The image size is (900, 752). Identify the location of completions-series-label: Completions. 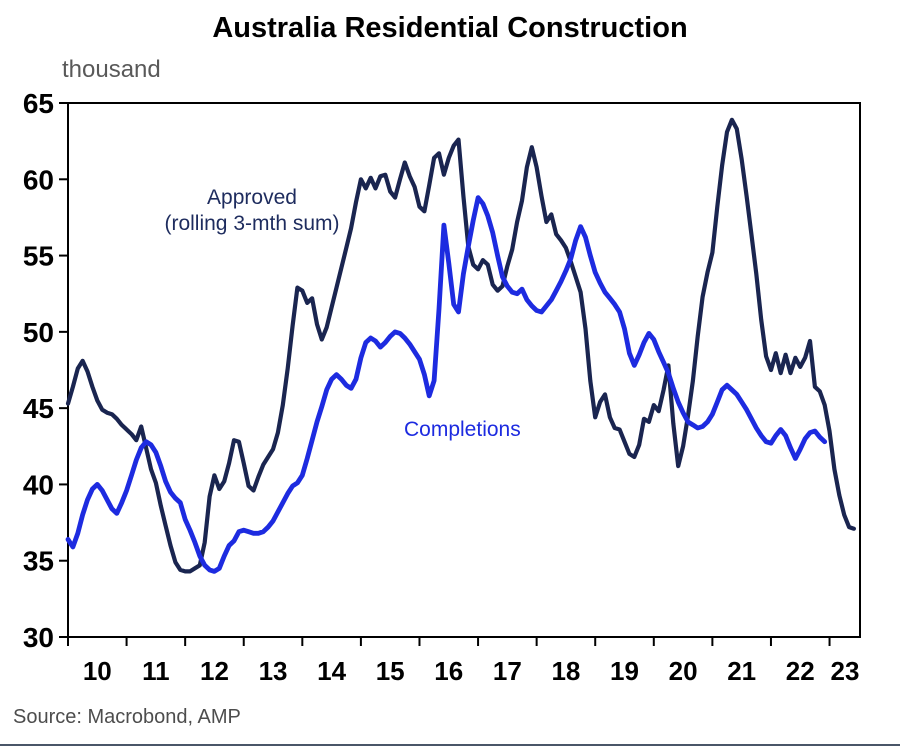
(462, 429).